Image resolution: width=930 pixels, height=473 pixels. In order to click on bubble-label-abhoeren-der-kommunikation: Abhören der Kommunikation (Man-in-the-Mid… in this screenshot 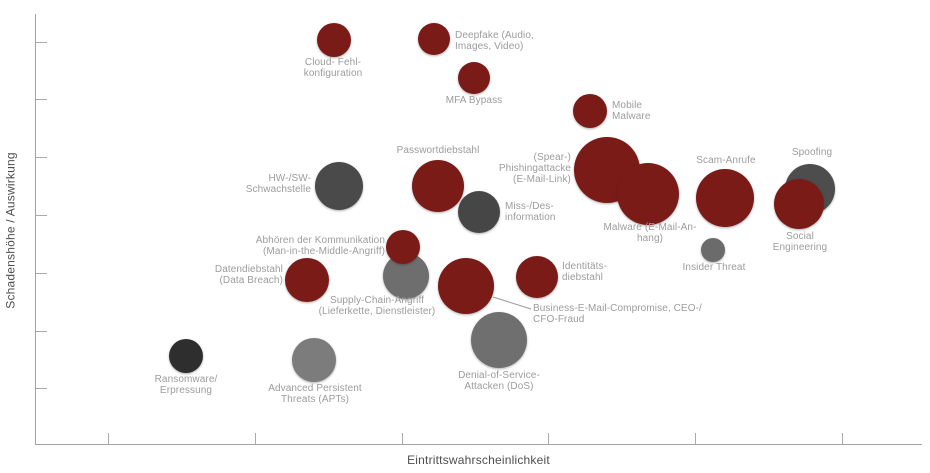, I will do `click(320, 246)`.